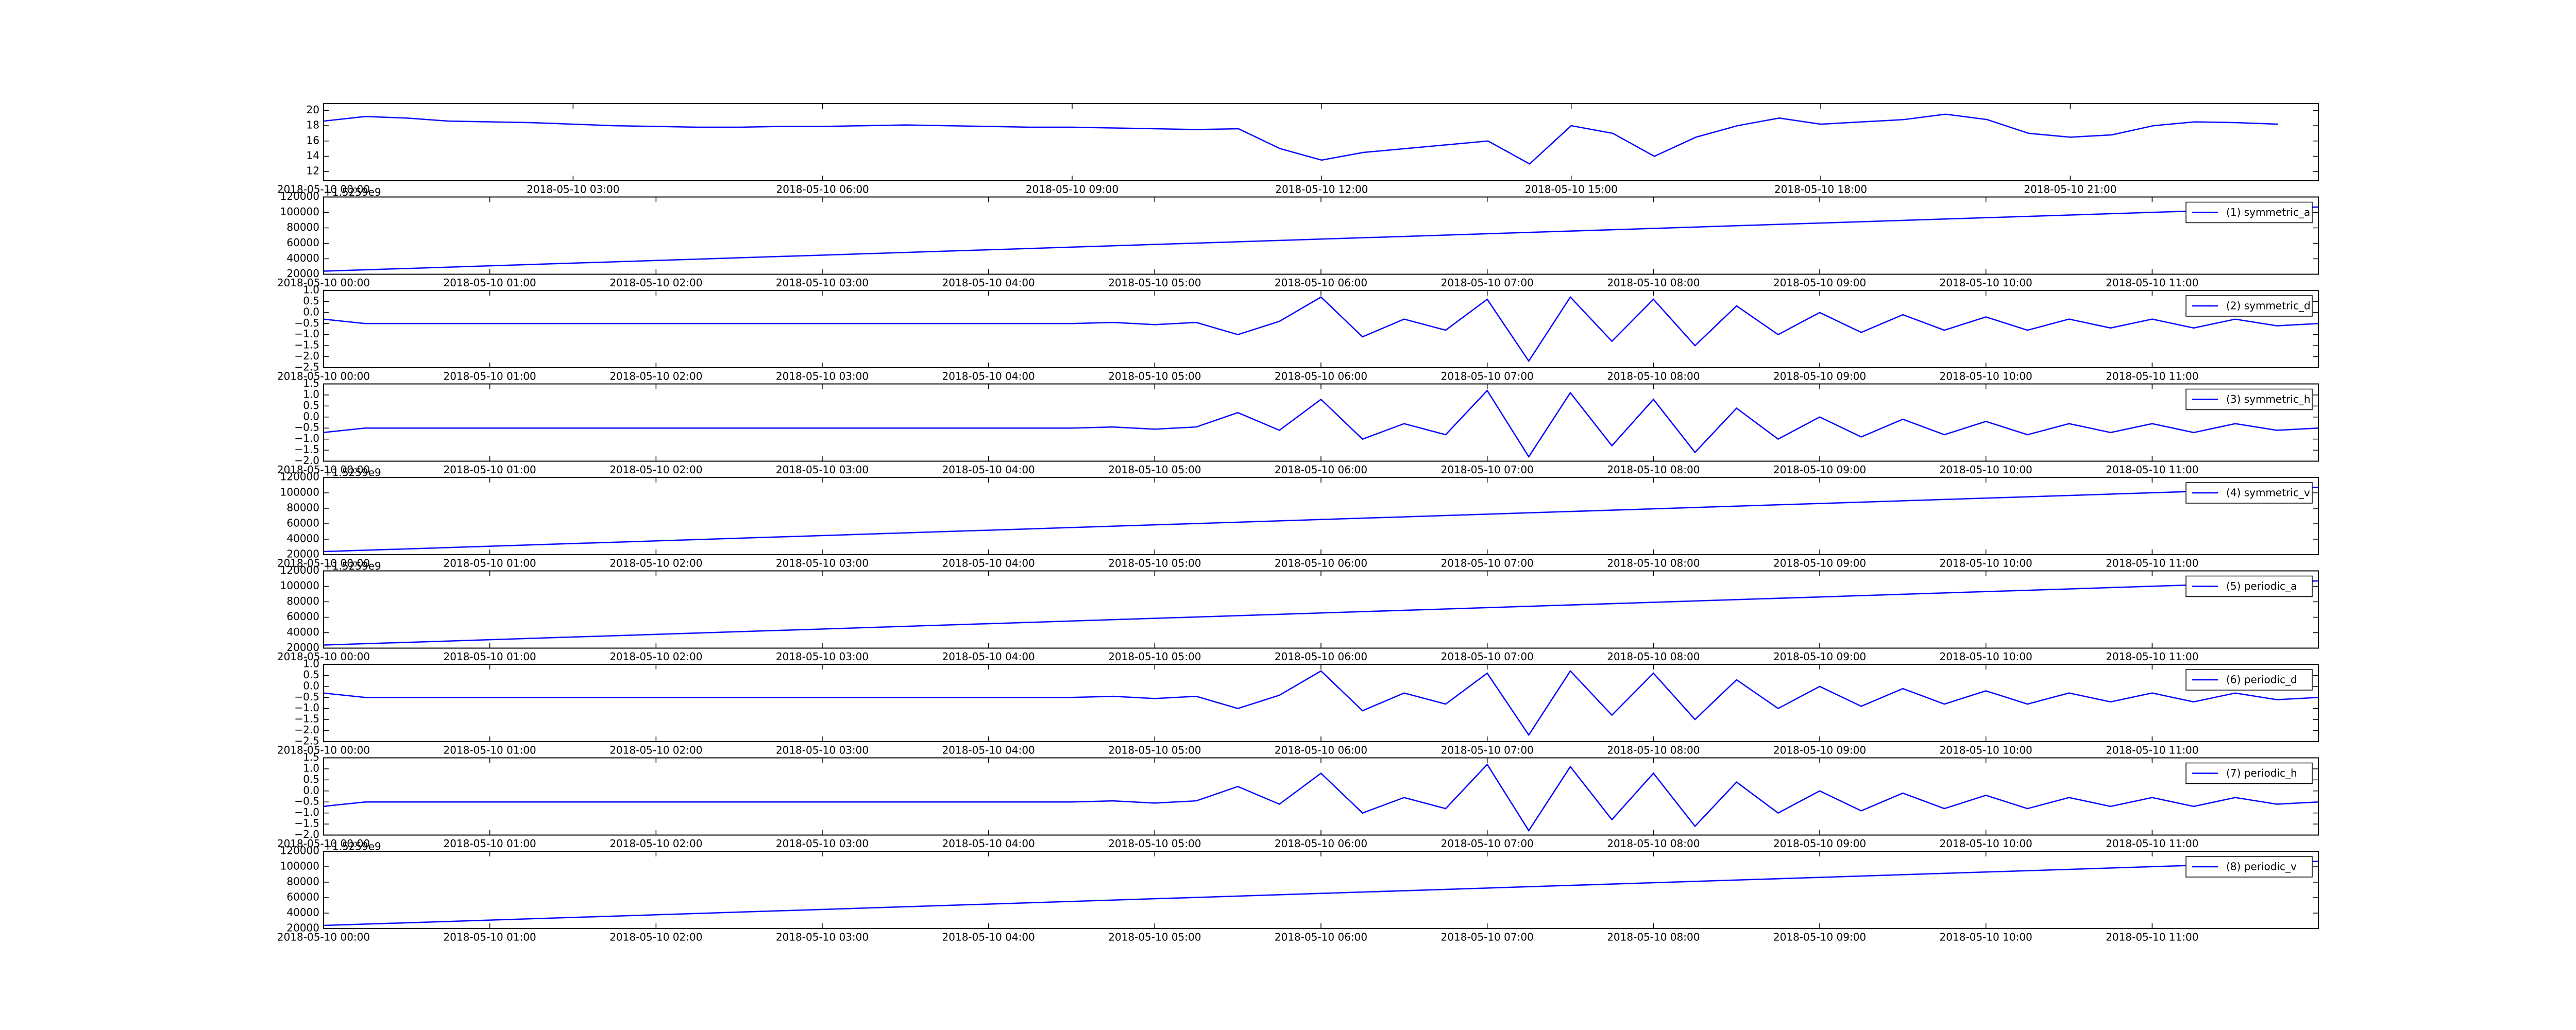 This screenshot has width=2576, height=1030. What do you see at coordinates (311, 685) in the screenshot?
I see `y-tick-label: 0.0` at bounding box center [311, 685].